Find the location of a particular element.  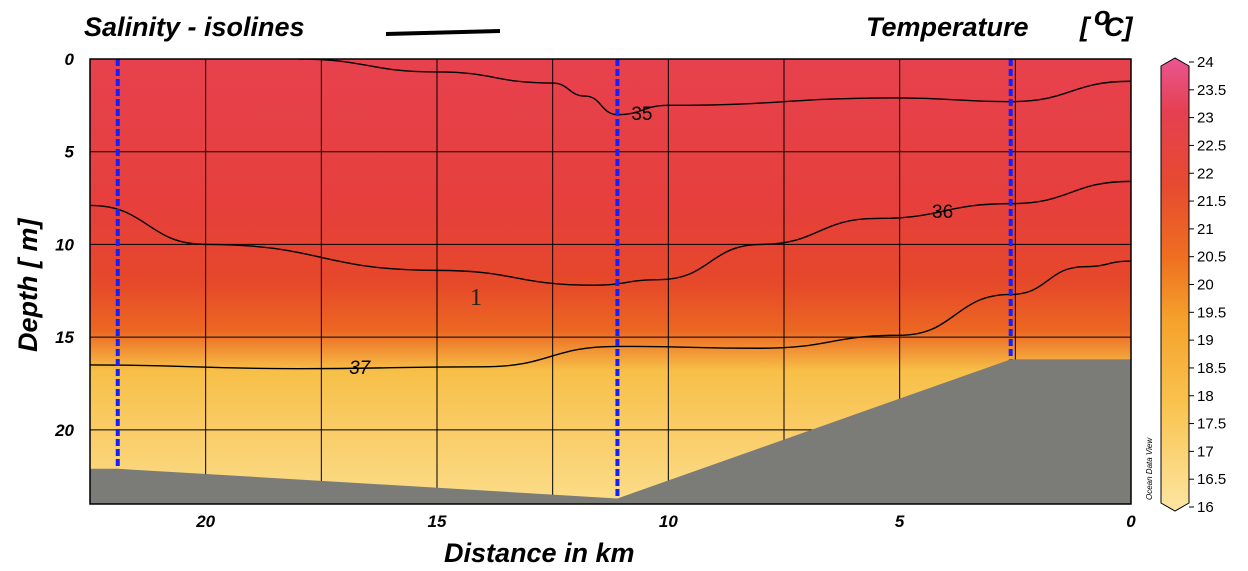

colorbar-tick-label: 21.5 is located at coordinates (1211, 201).